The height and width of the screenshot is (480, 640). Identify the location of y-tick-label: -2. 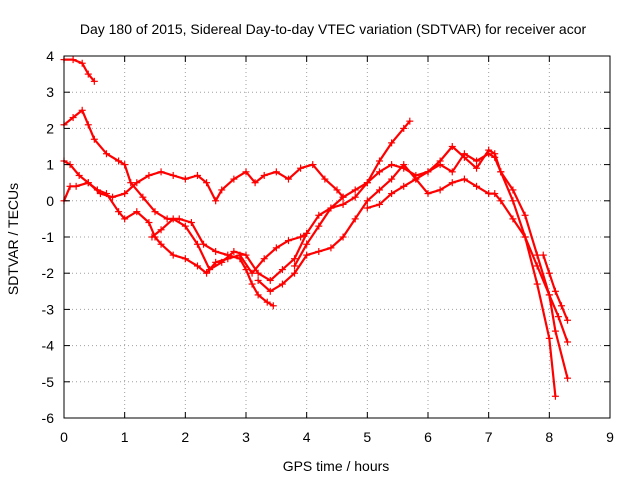
(48, 273).